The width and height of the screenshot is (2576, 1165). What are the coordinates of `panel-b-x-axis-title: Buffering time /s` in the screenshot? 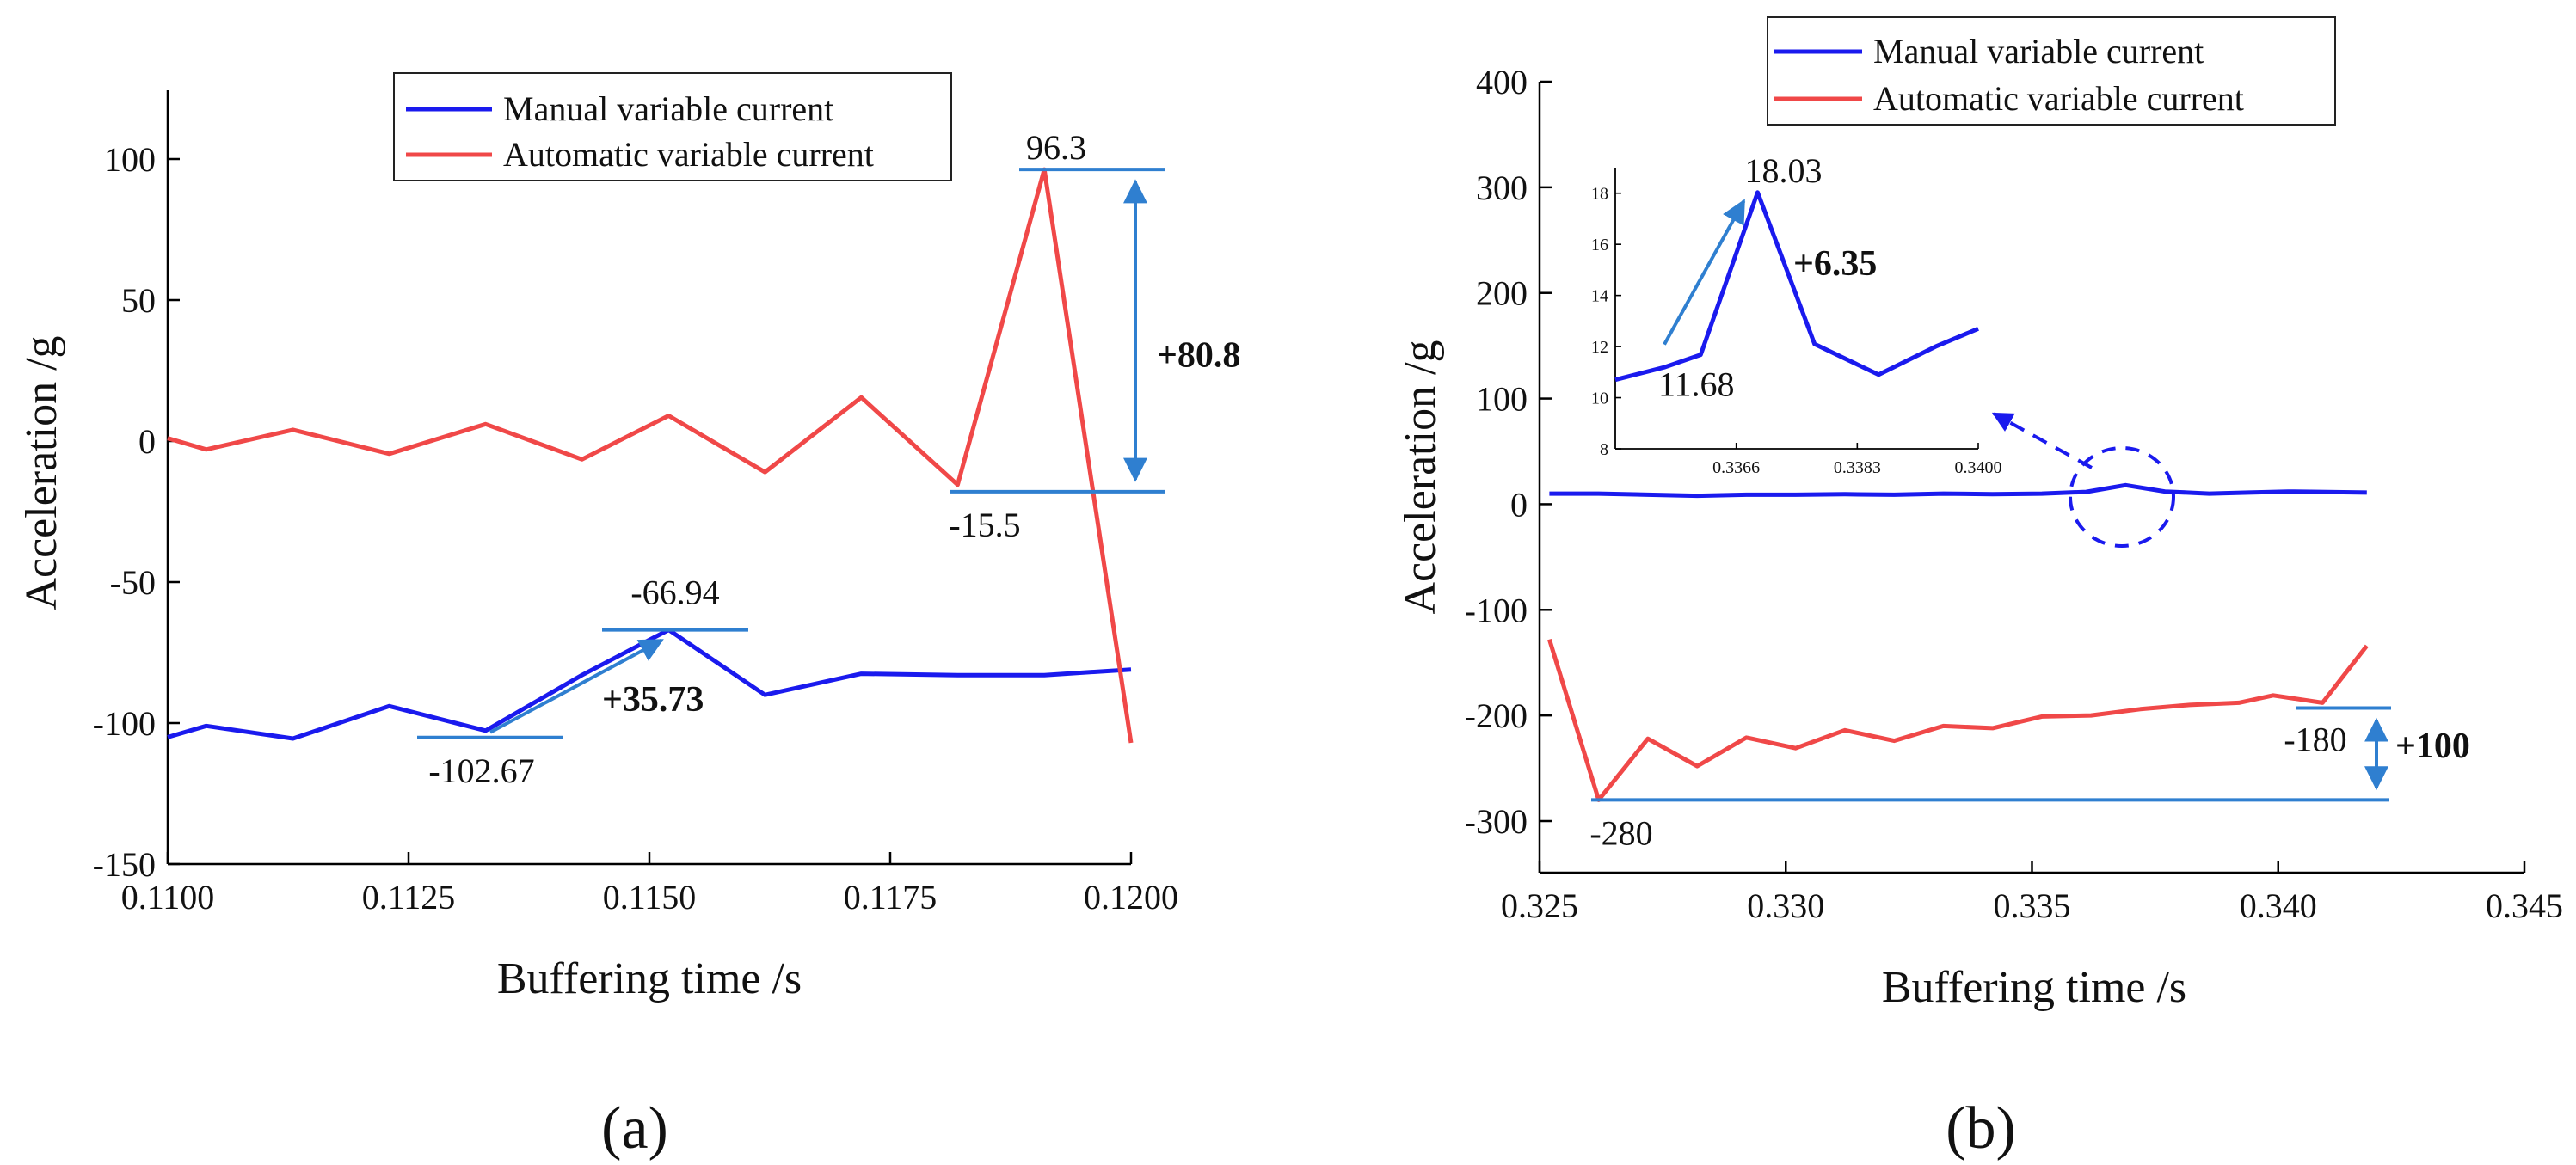 It's located at (2034, 987).